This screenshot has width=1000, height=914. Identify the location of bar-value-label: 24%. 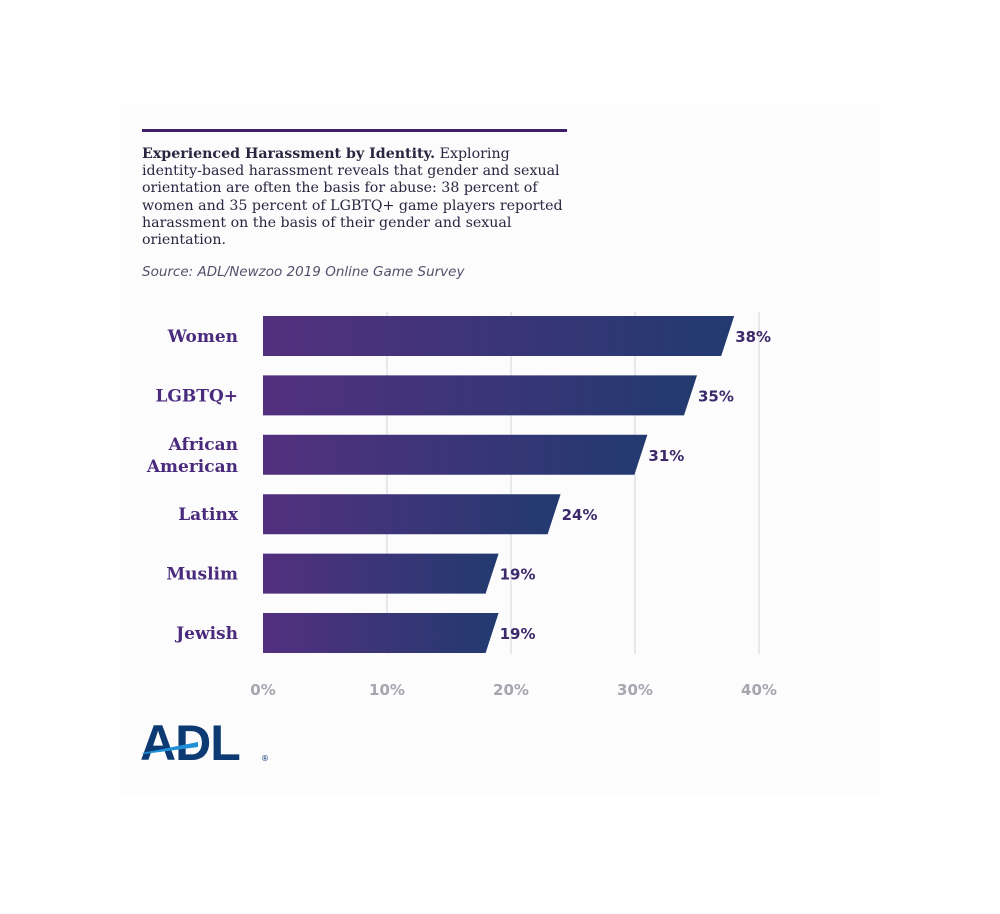
(580, 515).